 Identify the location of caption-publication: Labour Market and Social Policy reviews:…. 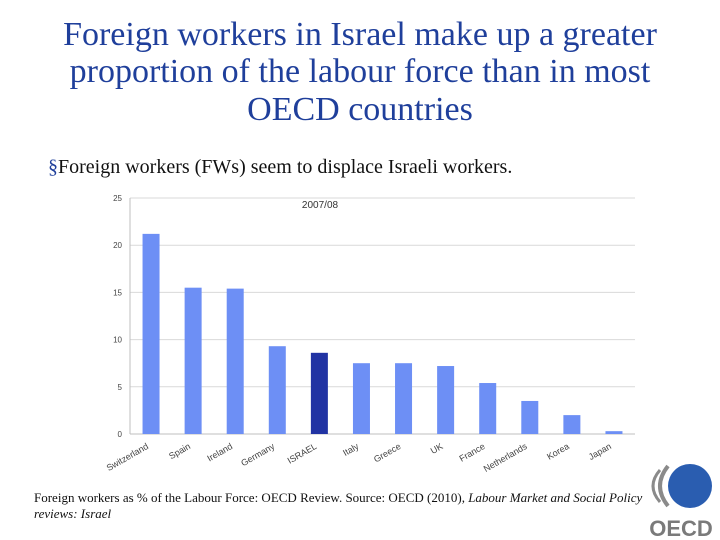
(338, 506).